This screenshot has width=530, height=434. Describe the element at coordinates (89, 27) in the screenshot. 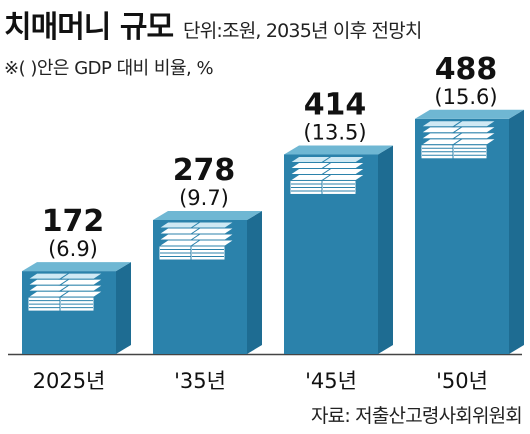

I see `chart-title: 치매머니 규모` at that location.